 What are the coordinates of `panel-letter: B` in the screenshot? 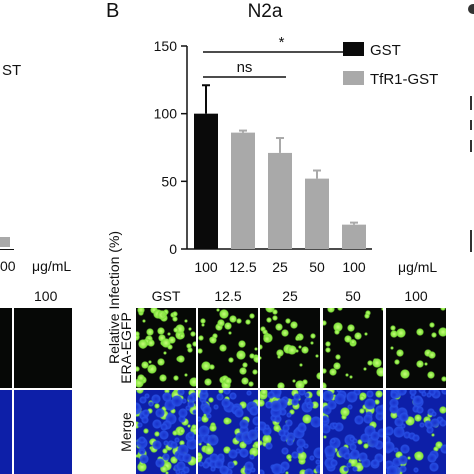 It's located at (113, 11).